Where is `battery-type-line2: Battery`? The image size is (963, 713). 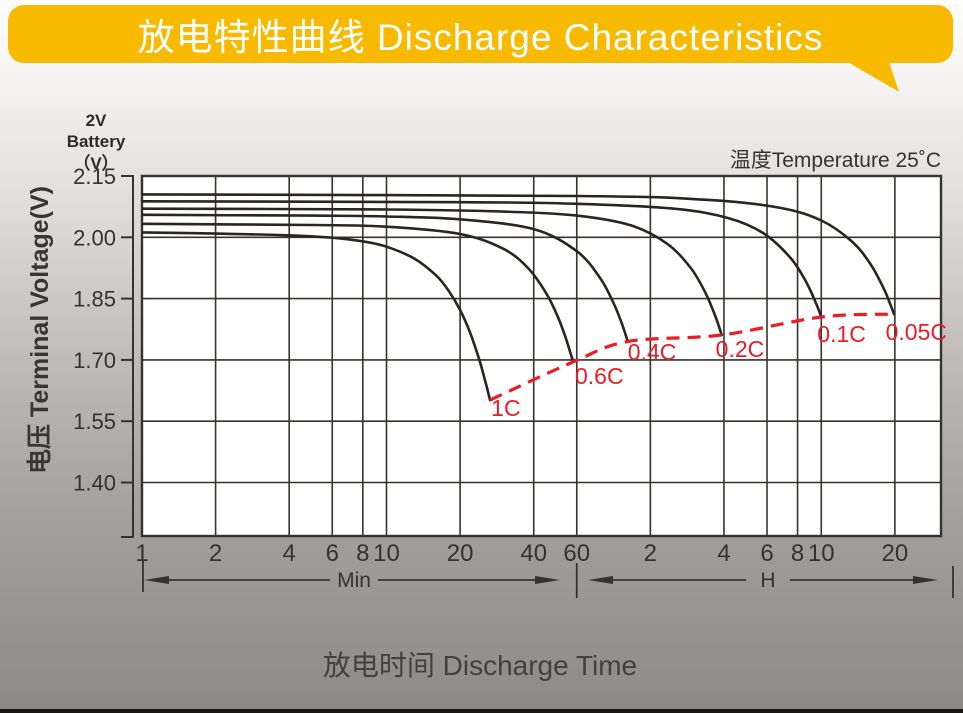
battery-type-line2: Battery is located at coordinates (96, 142).